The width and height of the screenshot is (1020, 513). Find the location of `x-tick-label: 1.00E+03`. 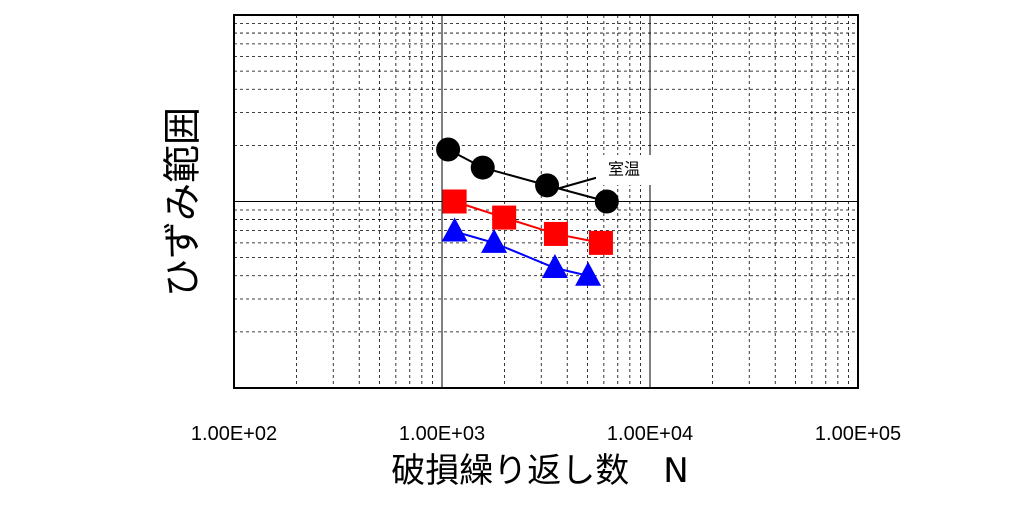

x-tick-label: 1.00E+03 is located at coordinates (442, 434).